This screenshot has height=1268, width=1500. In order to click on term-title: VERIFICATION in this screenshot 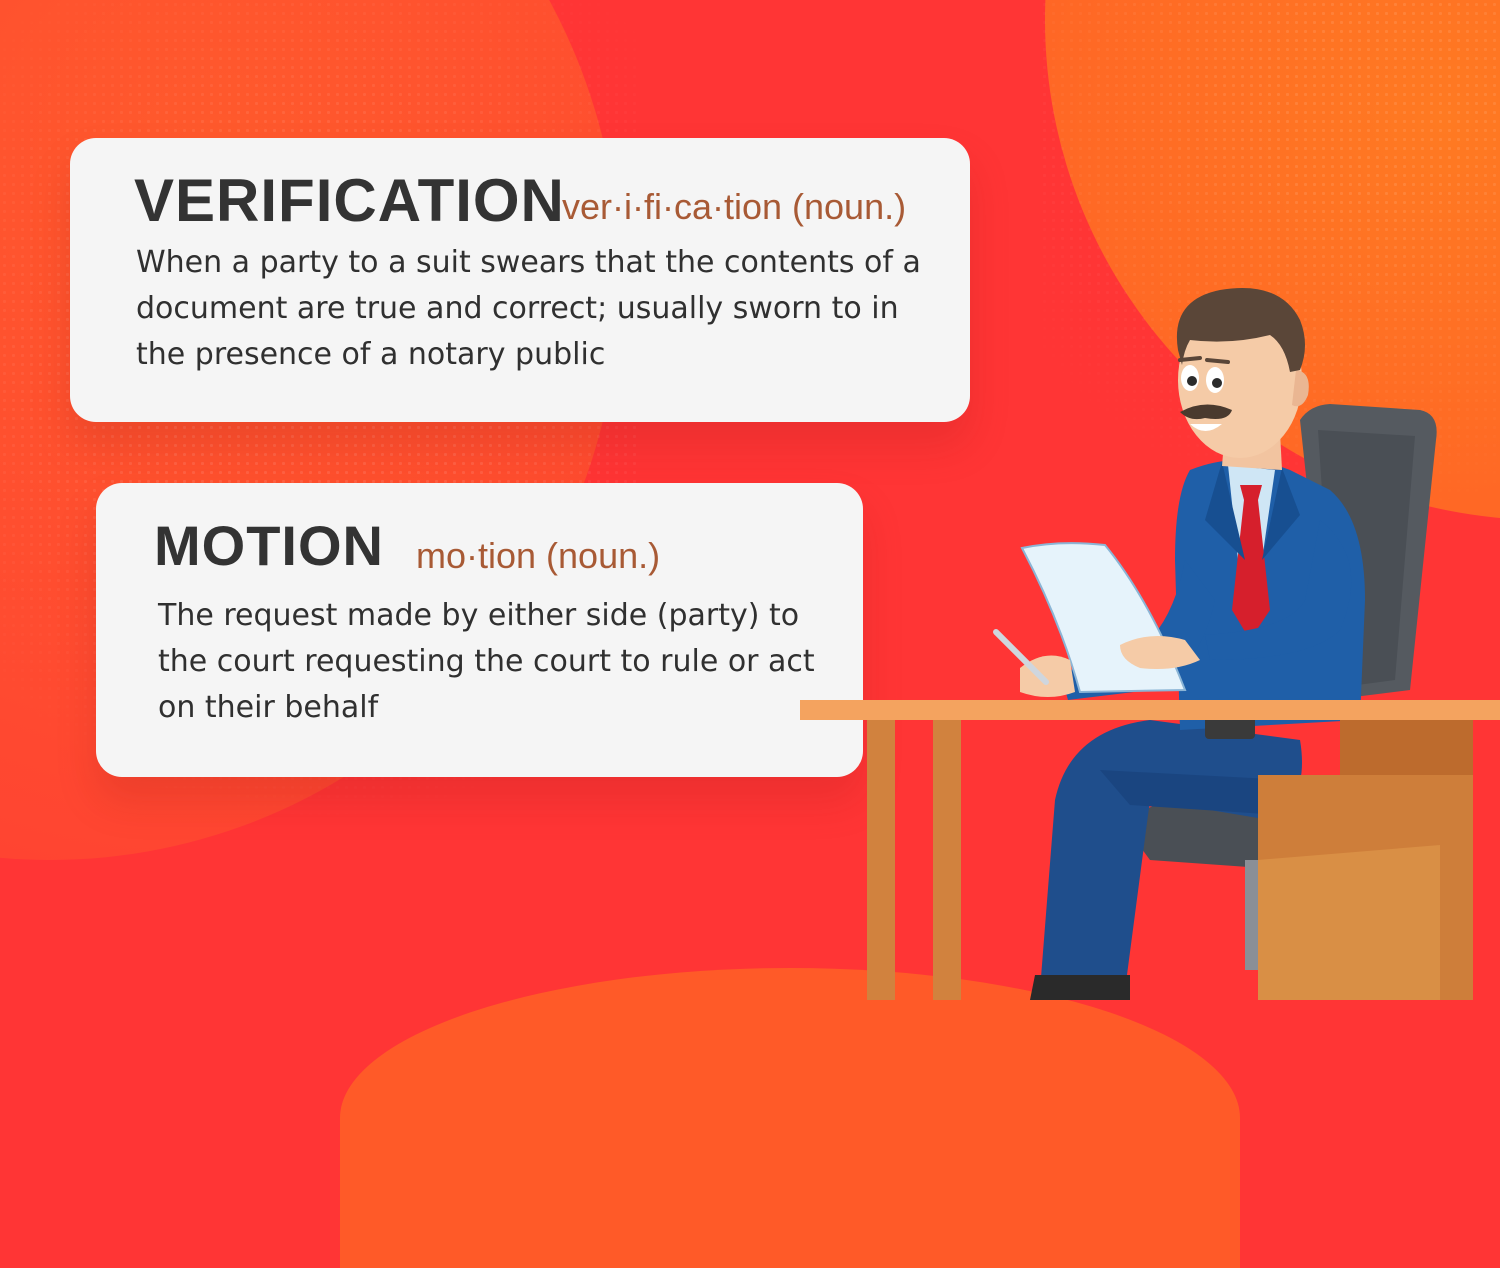, I will do `click(349, 200)`.